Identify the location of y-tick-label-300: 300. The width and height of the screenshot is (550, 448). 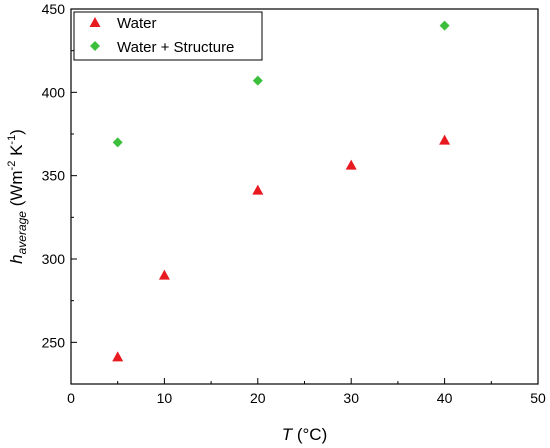
(54, 259).